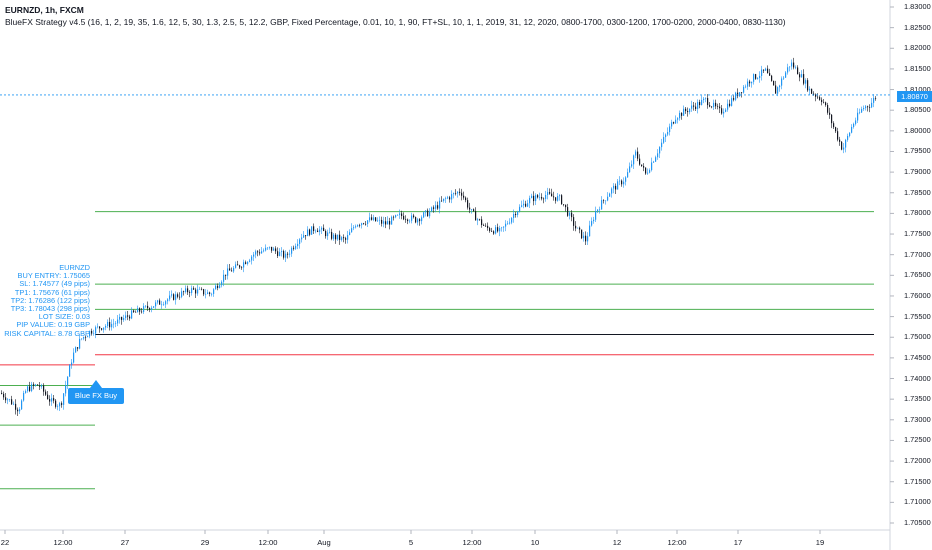 The image size is (932, 550). What do you see at coordinates (44, 10) in the screenshot?
I see `symbol-title: EURNZD, 1h, FXCM` at bounding box center [44, 10].